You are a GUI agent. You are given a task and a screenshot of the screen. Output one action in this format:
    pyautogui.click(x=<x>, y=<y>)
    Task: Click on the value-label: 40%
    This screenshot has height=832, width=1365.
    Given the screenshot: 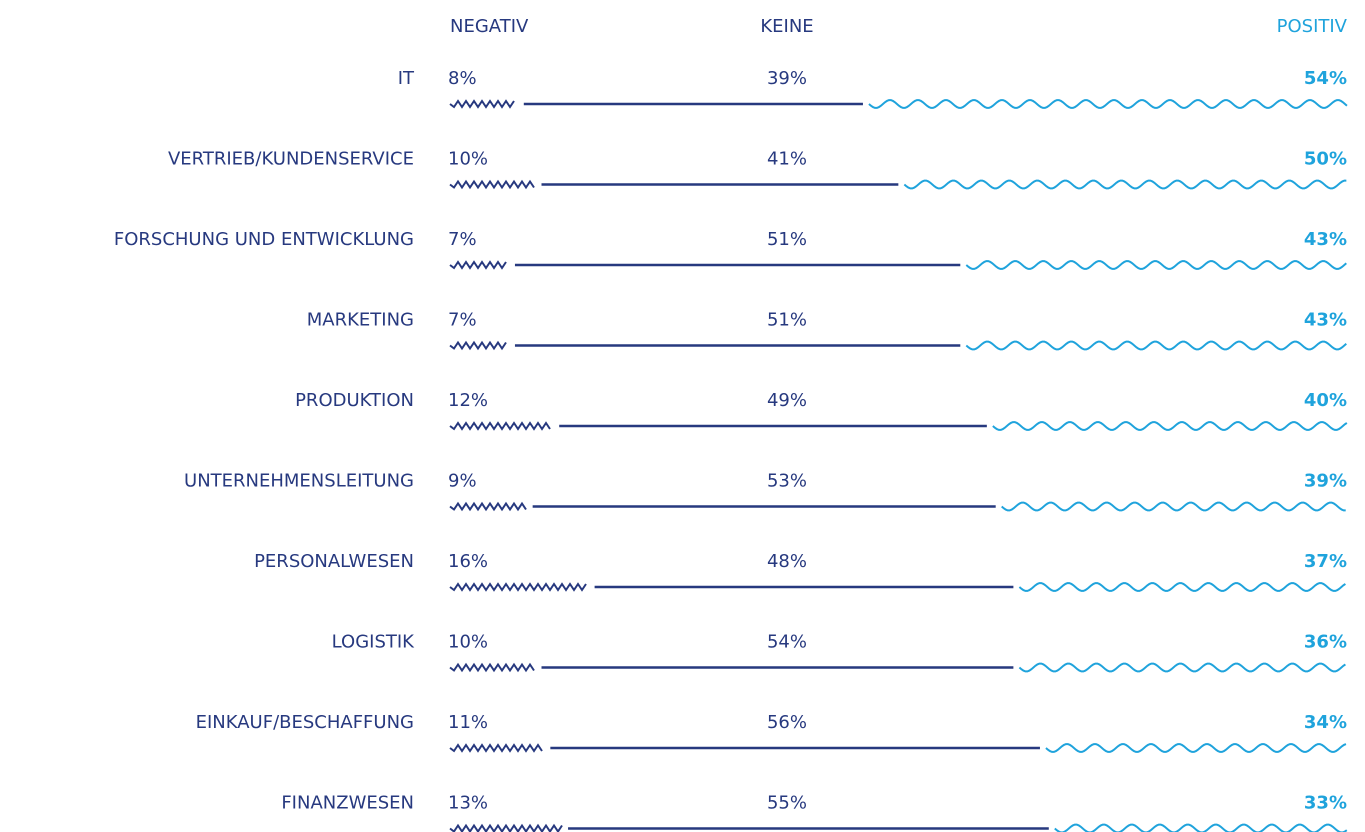 What is the action you would take?
    pyautogui.click(x=1325, y=400)
    